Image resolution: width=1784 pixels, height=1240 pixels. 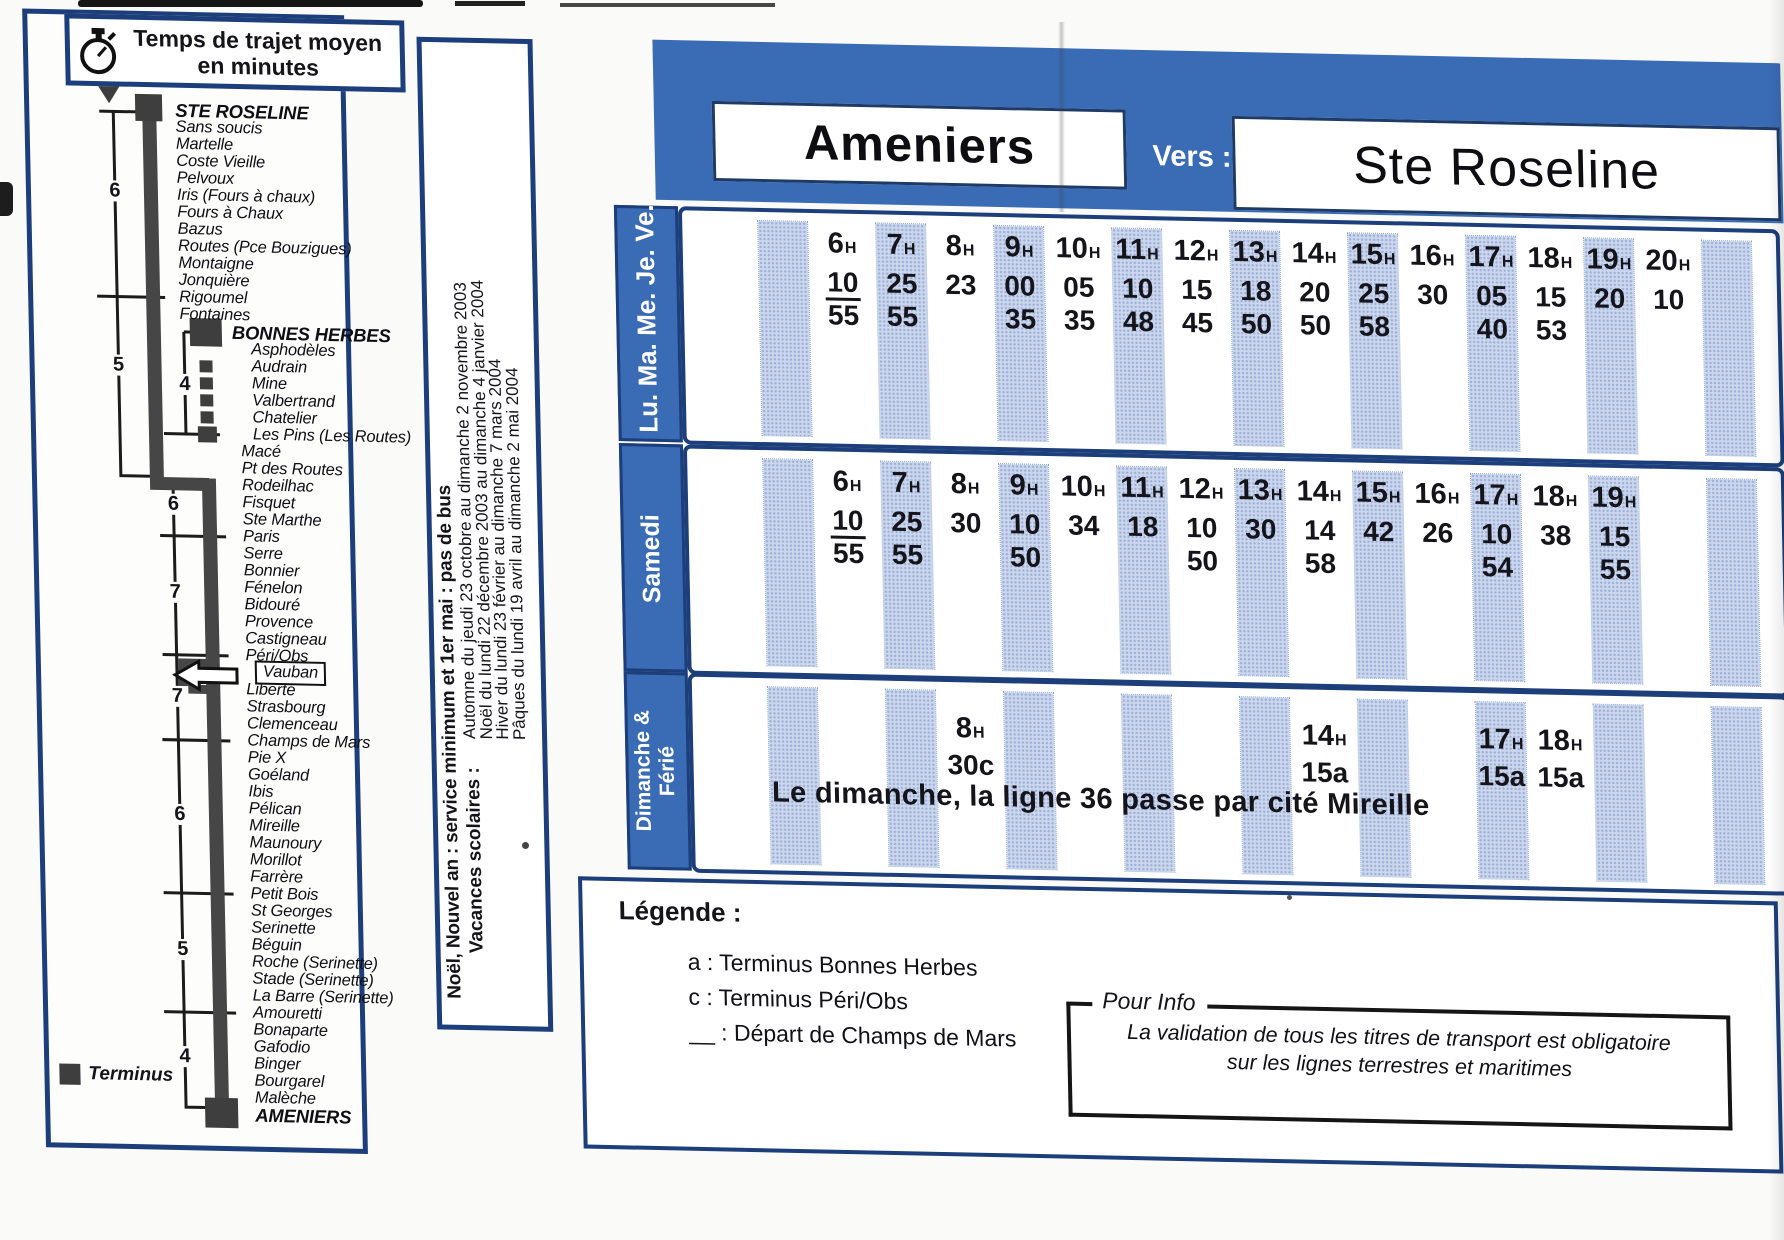 I want to click on timetable-column: 17H 15a, so click(x=1502, y=789).